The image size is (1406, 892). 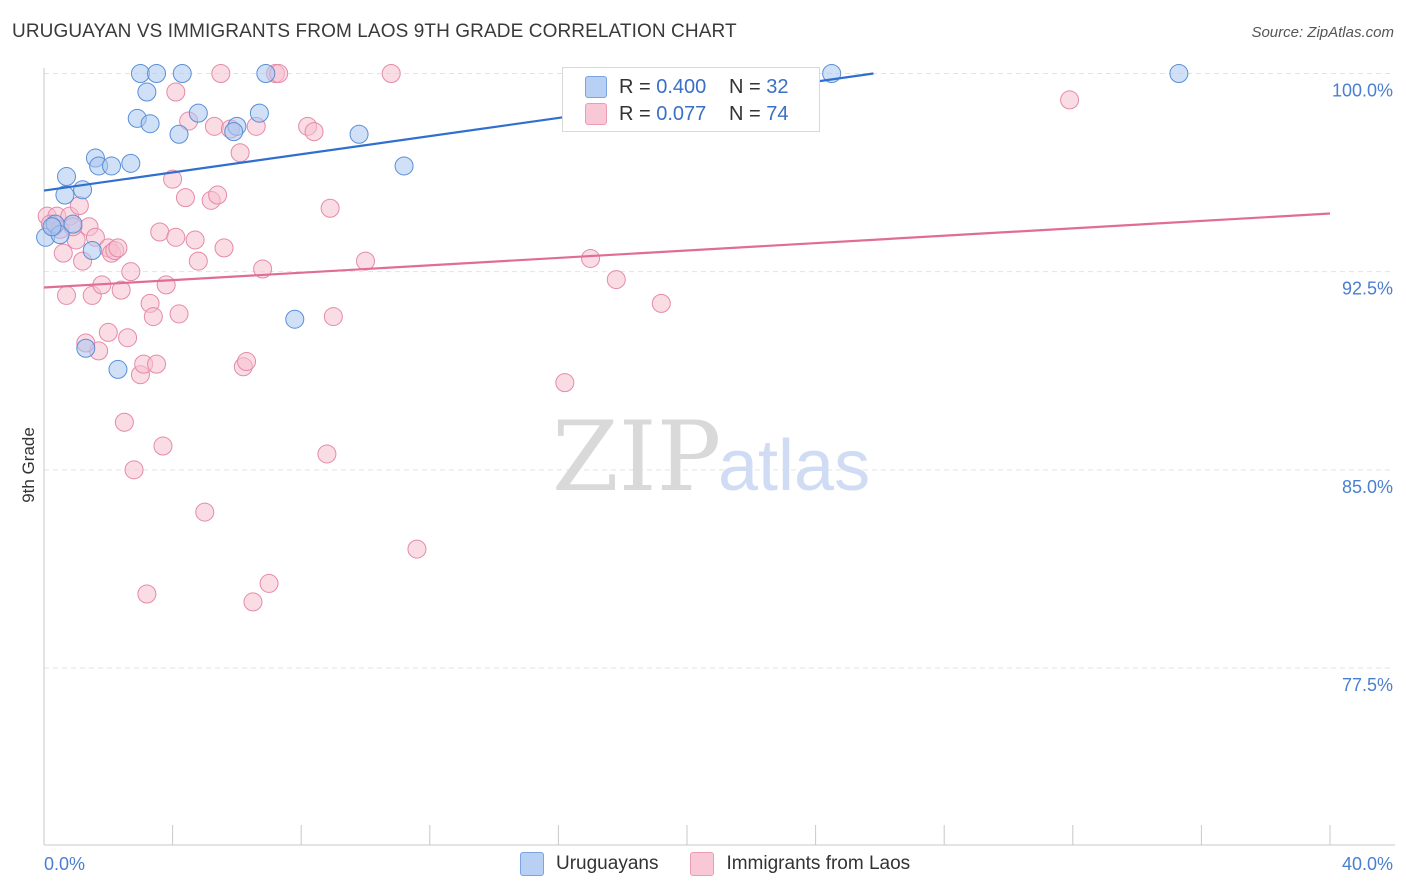 I want to click on legend-n-laos: N = 74, so click(x=759, y=113).